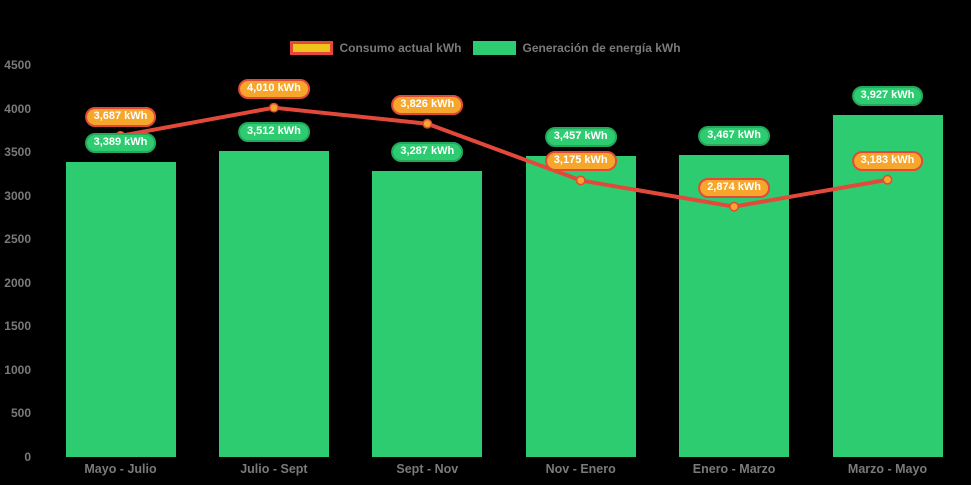 The height and width of the screenshot is (485, 971). Describe the element at coordinates (427, 104) in the screenshot. I see `consumption-value-label: 3,826 kWh` at that location.